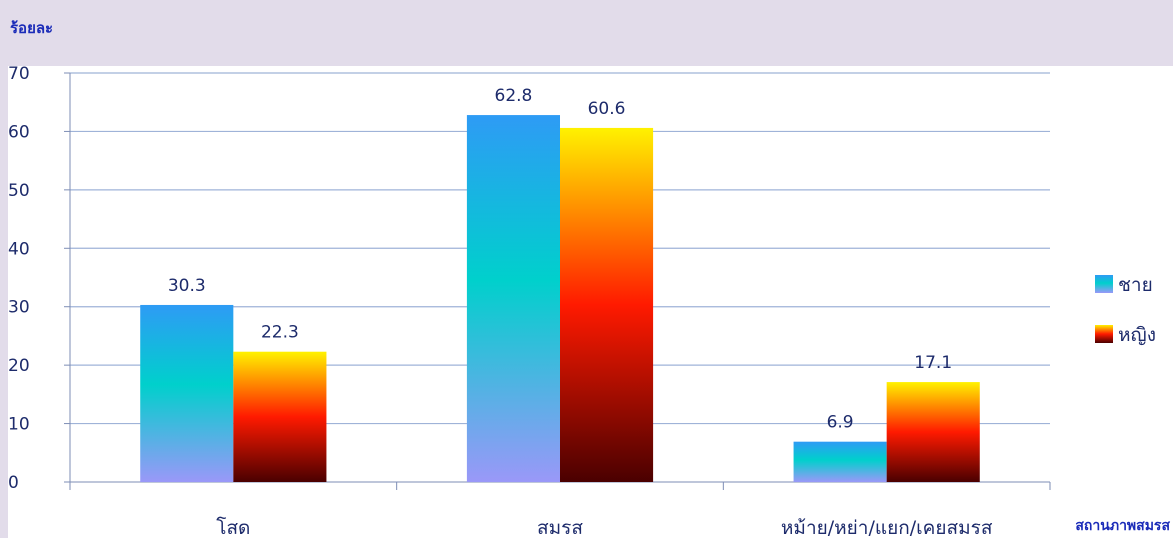 The image size is (1173, 538). I want to click on y-axis-title: ร้อยละ, so click(31, 28).